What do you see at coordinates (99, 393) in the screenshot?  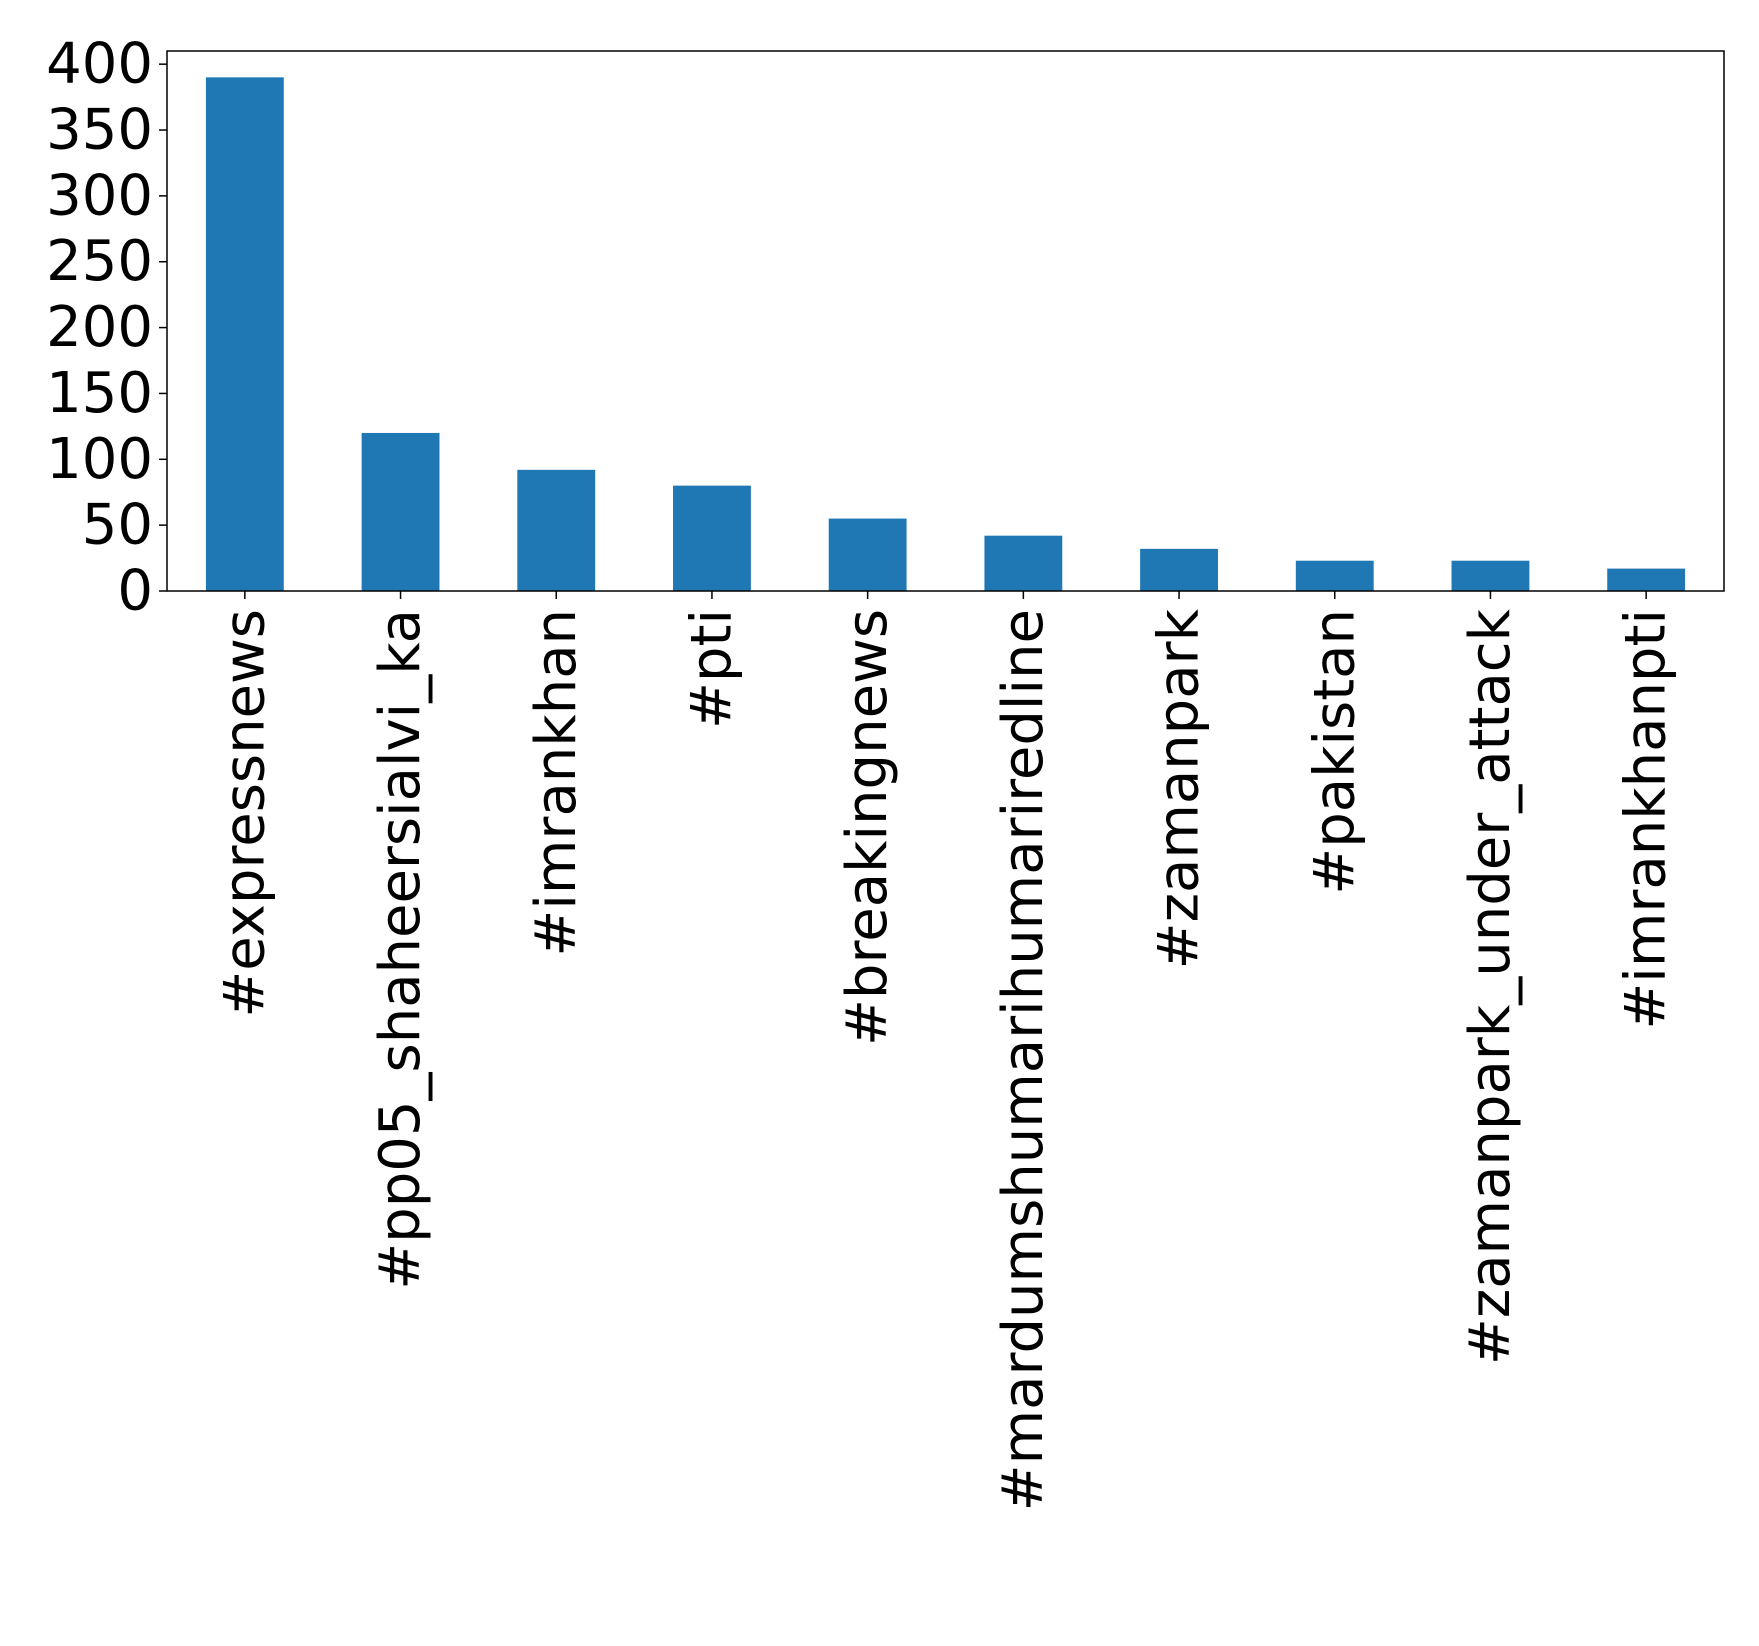 I see `y-tick-label: 150` at bounding box center [99, 393].